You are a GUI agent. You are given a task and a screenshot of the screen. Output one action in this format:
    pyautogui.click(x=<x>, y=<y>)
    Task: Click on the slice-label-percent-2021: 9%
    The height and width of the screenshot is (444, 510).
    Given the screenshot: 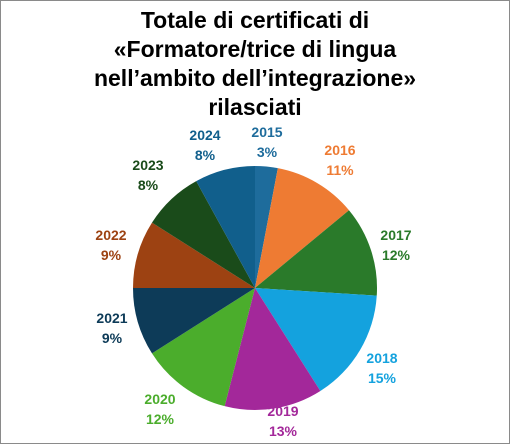 What is the action you would take?
    pyautogui.click(x=112, y=338)
    